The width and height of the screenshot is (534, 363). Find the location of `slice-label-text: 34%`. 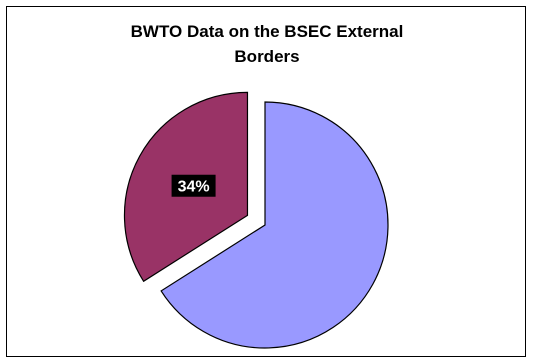

slice-label-text: 34% is located at coordinates (194, 187).